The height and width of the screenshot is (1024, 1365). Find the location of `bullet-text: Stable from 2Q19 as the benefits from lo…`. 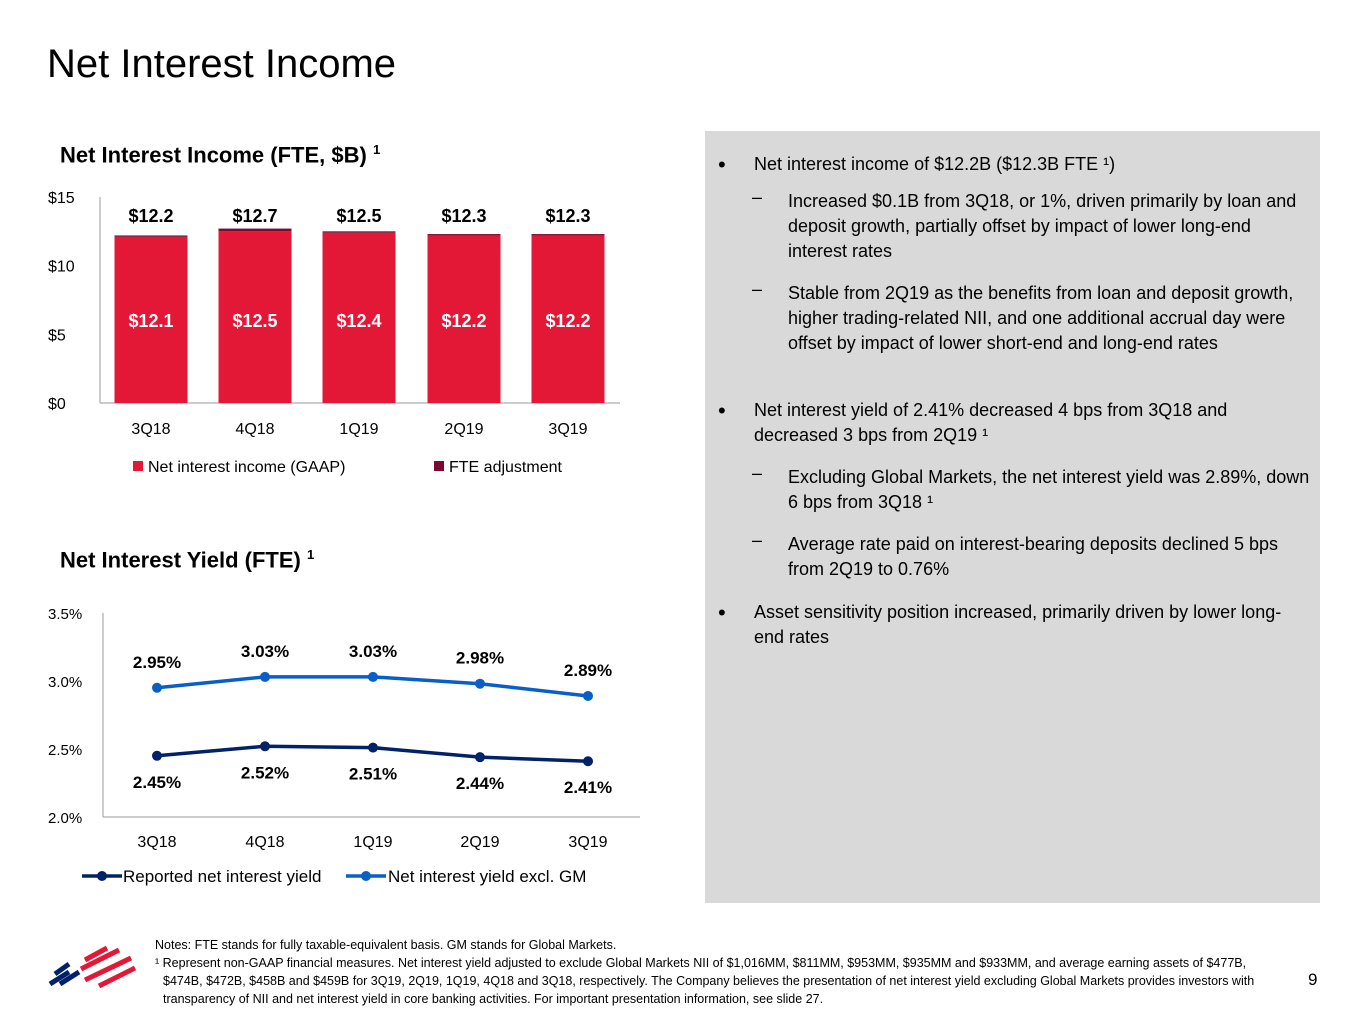

bullet-text: Stable from 2Q19 as the benefits from lo… is located at coordinates (1041, 318).